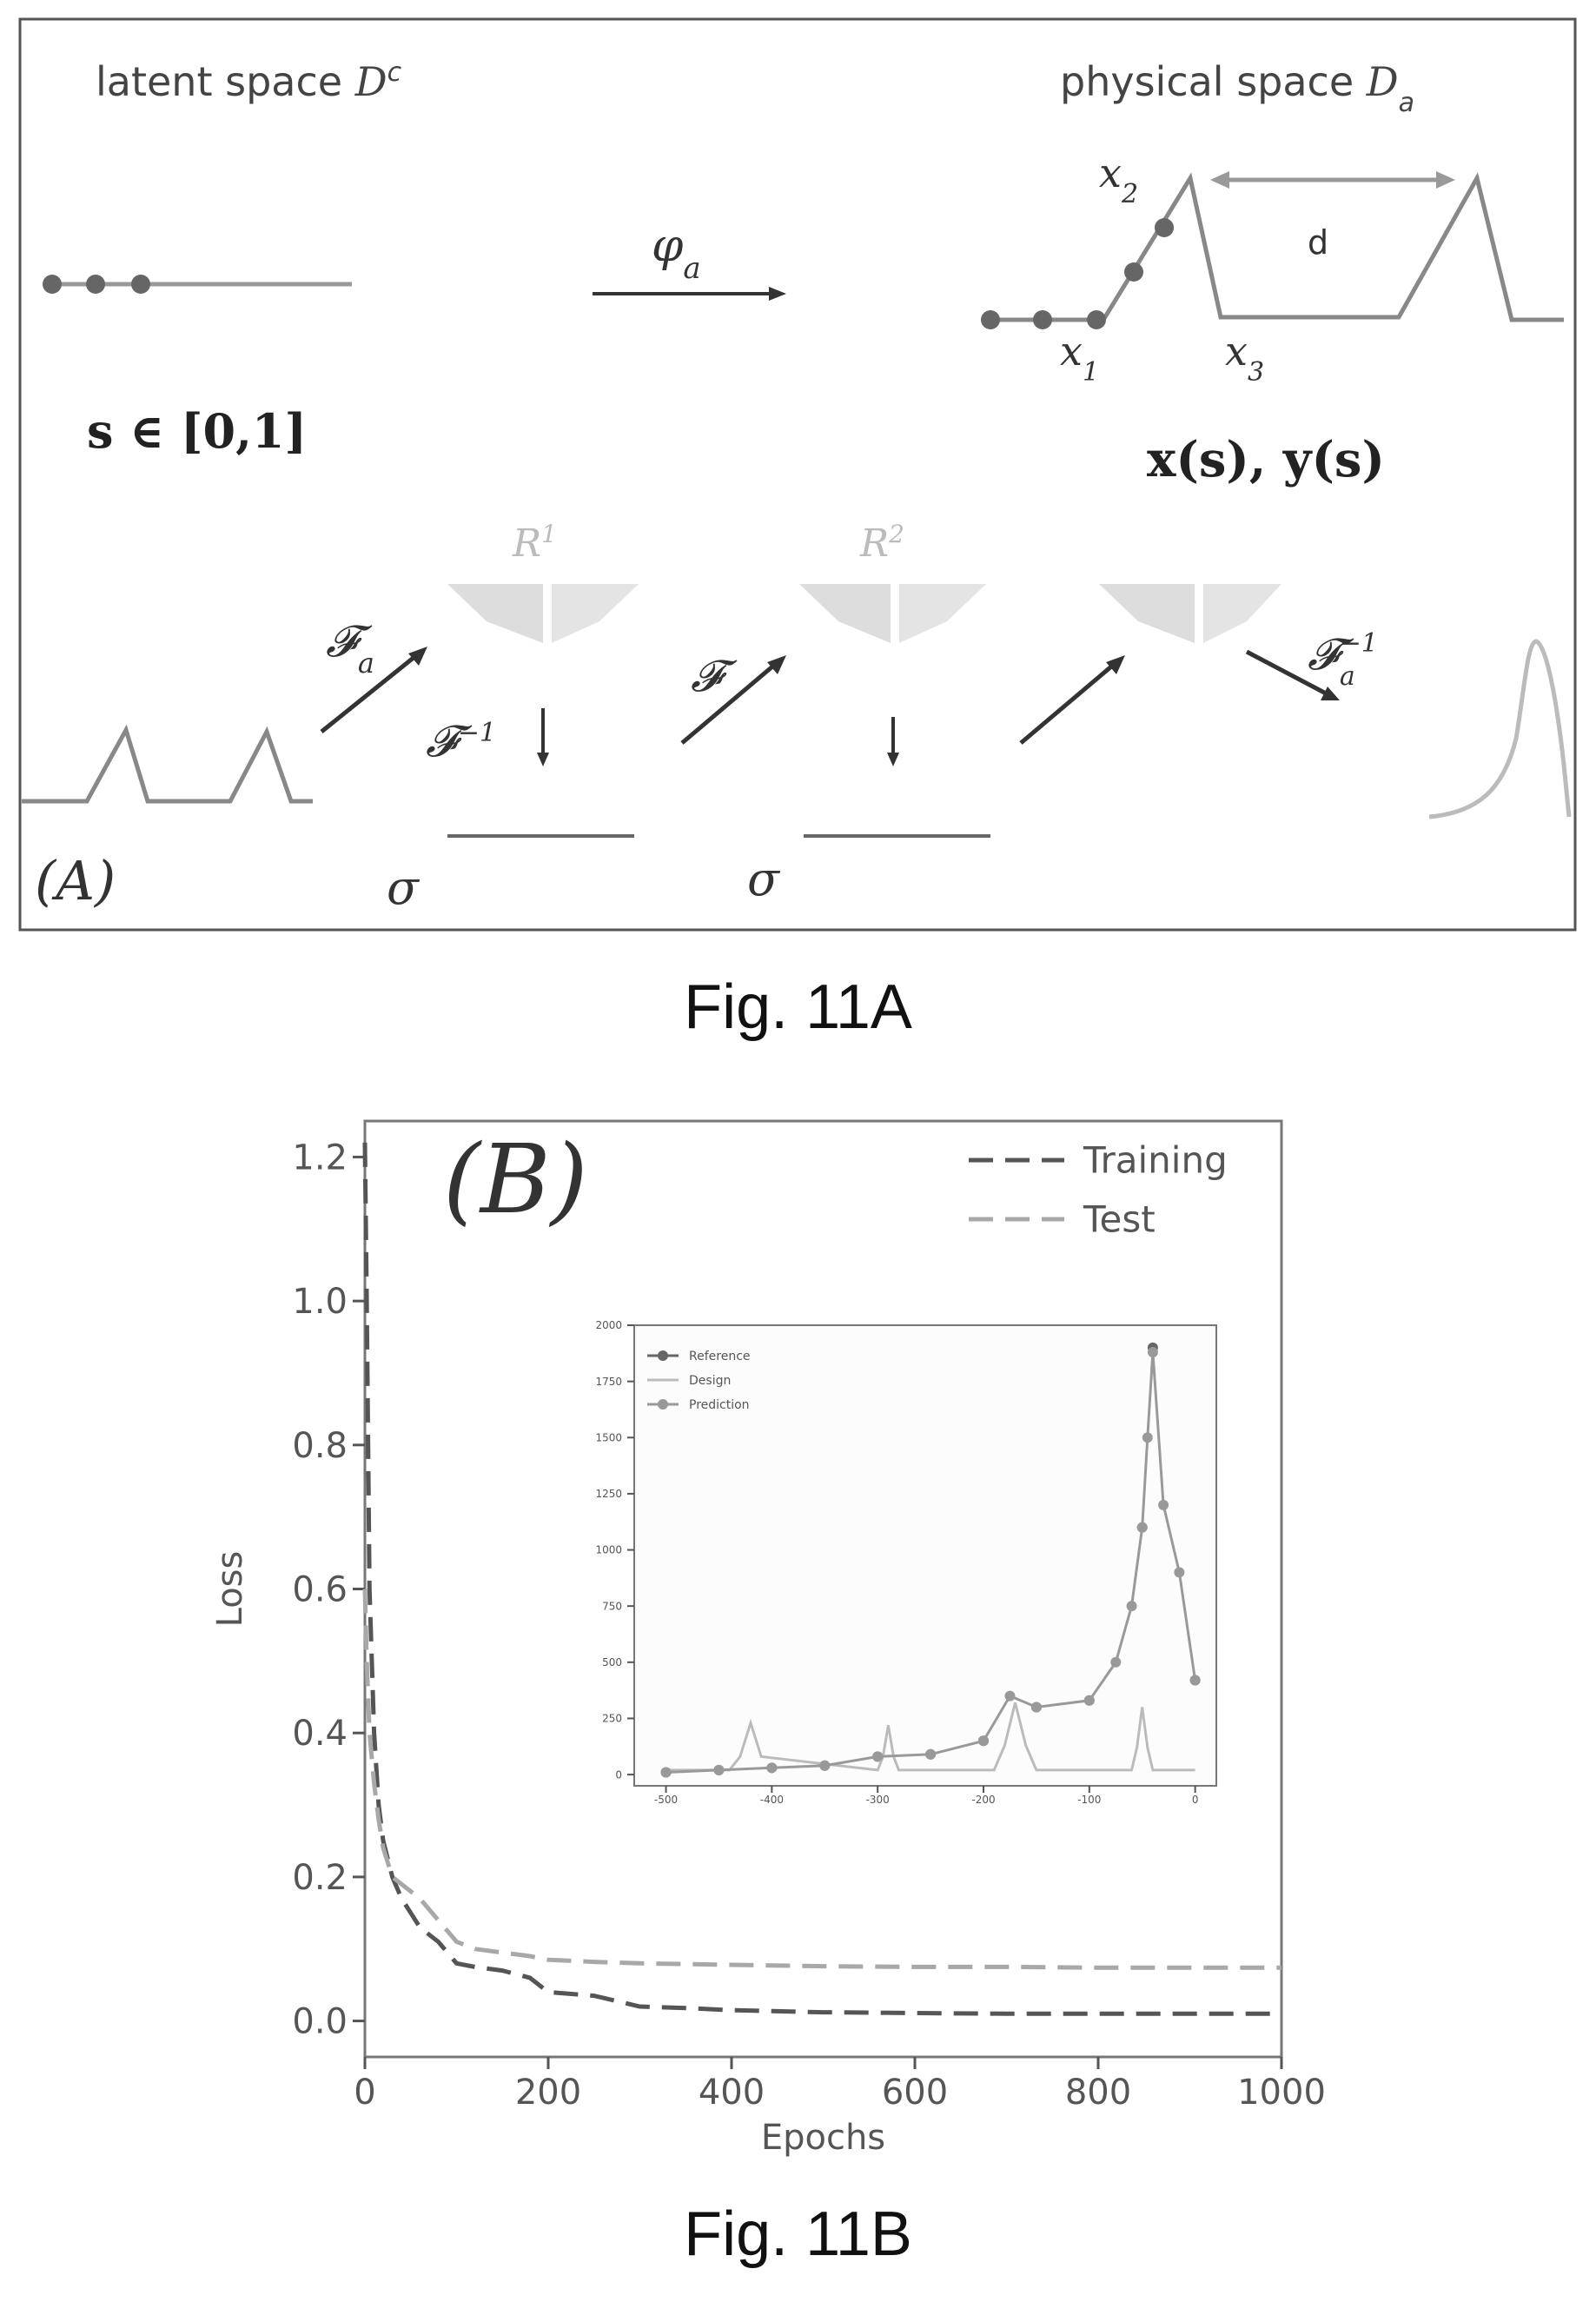 This screenshot has height=2302, width=1596. What do you see at coordinates (1281, 2093) in the screenshot?
I see `main-x-tick-label: 1000` at bounding box center [1281, 2093].